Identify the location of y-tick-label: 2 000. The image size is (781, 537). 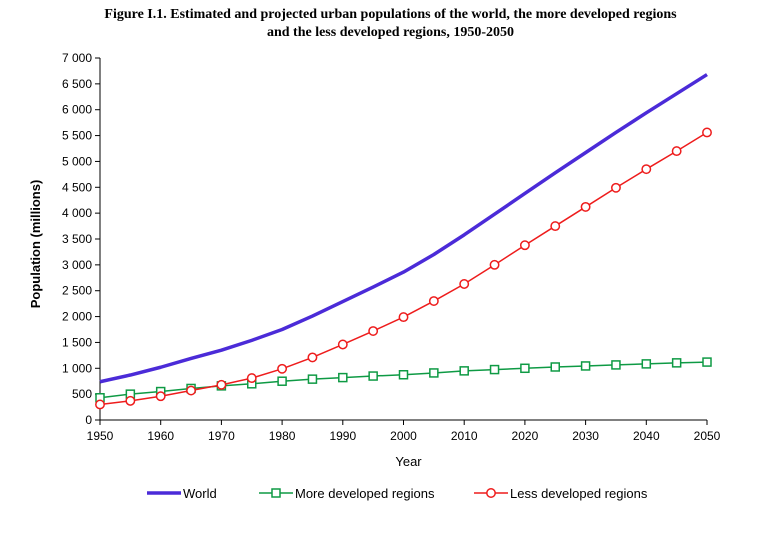
(77, 317).